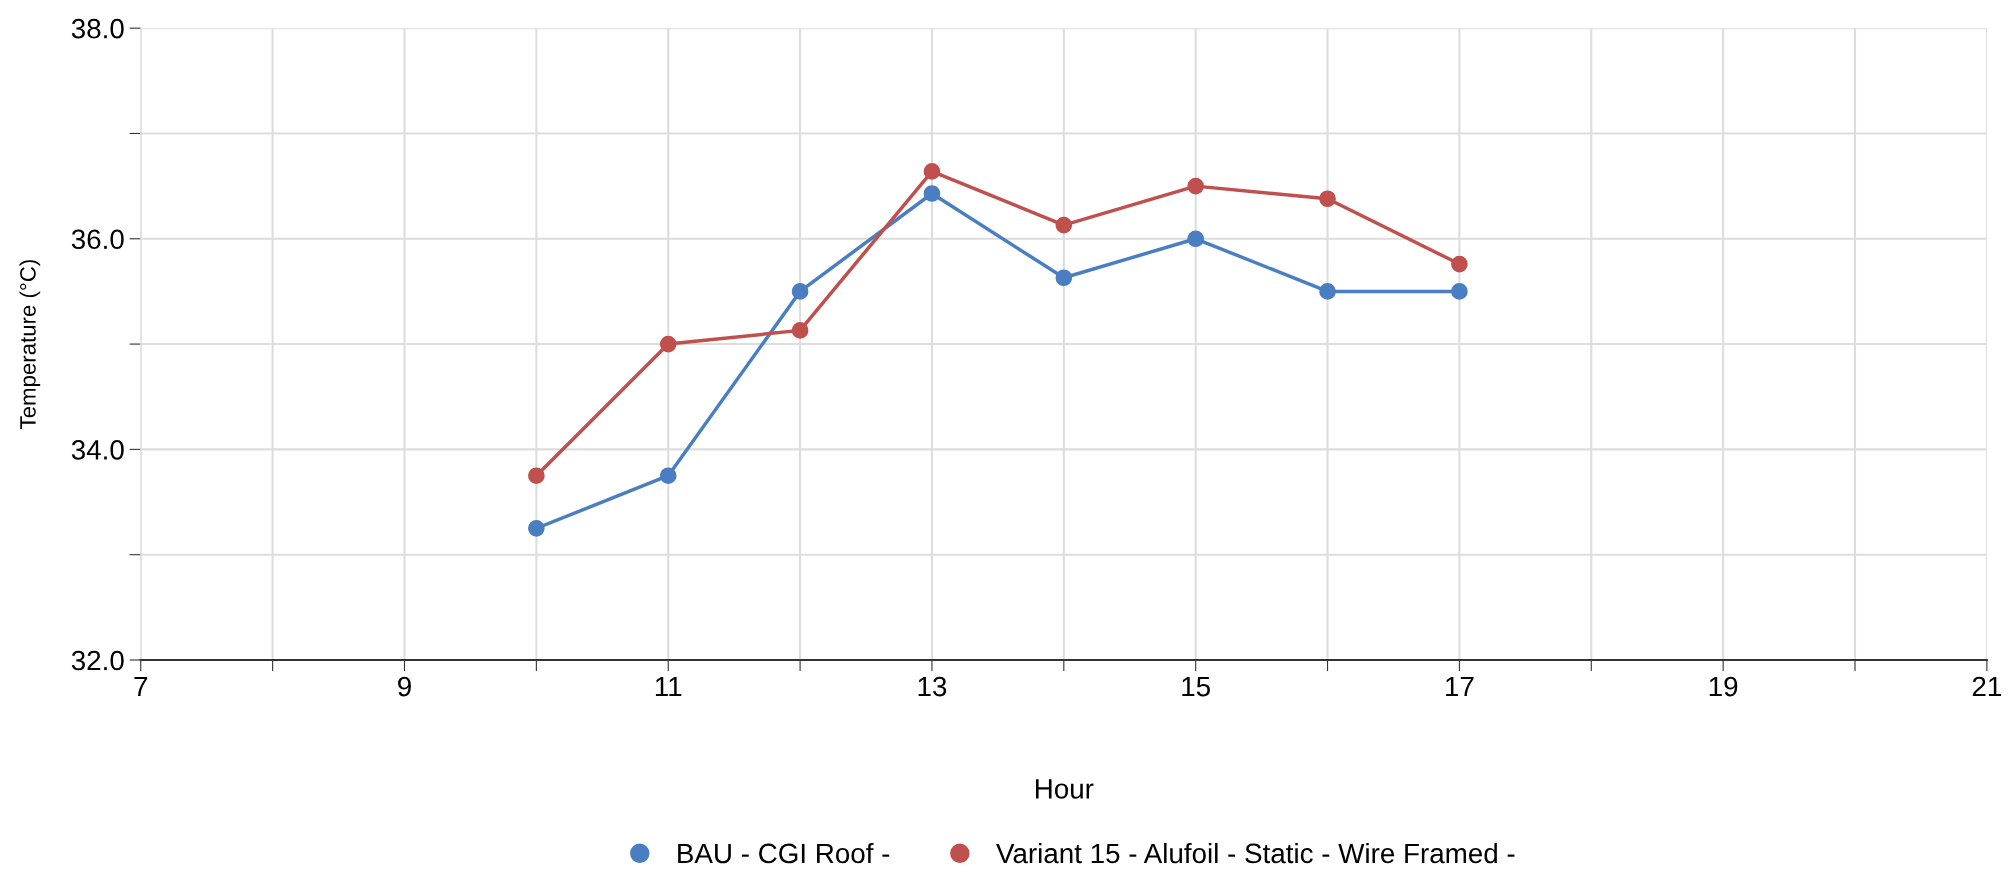  What do you see at coordinates (1723, 686) in the screenshot?
I see `x-tick-label: 19` at bounding box center [1723, 686].